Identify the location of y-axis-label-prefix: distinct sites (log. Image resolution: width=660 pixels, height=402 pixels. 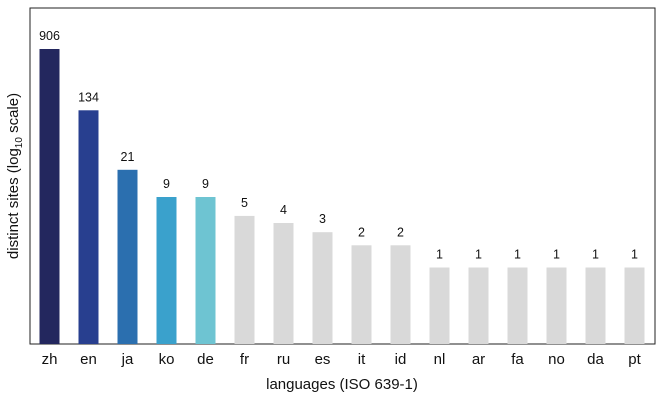
(13, 203).